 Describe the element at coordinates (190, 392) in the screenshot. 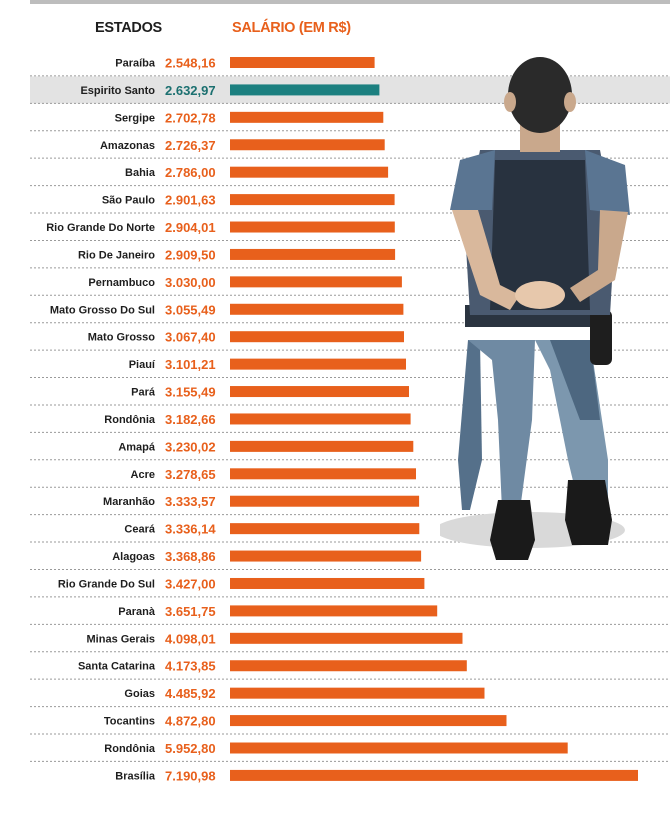

I see `salary-value-label: 3.155,49` at that location.